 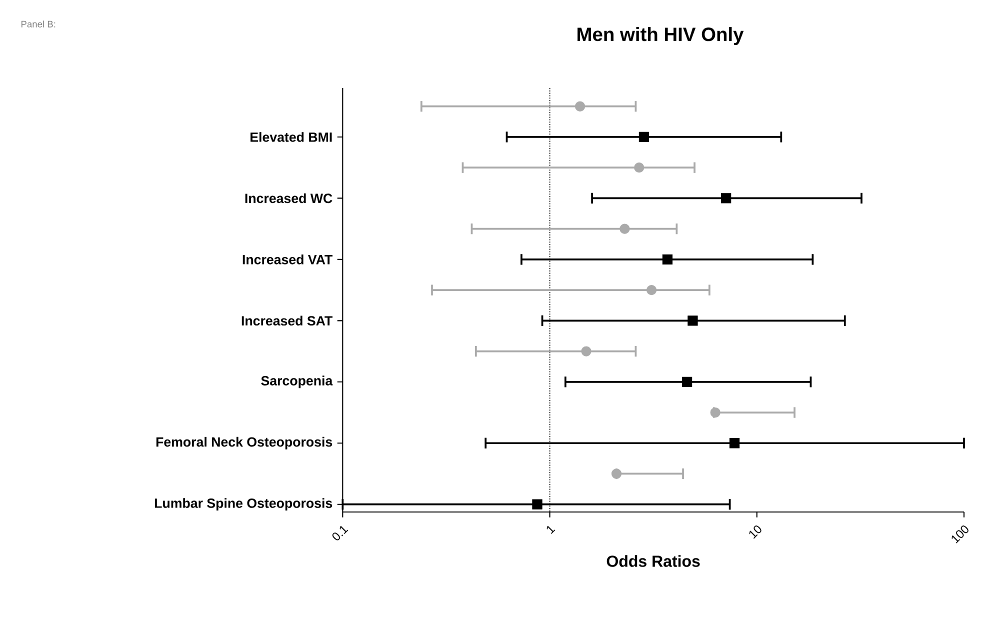 I want to click on x-axis-title: Odds Ratios, so click(x=653, y=561).